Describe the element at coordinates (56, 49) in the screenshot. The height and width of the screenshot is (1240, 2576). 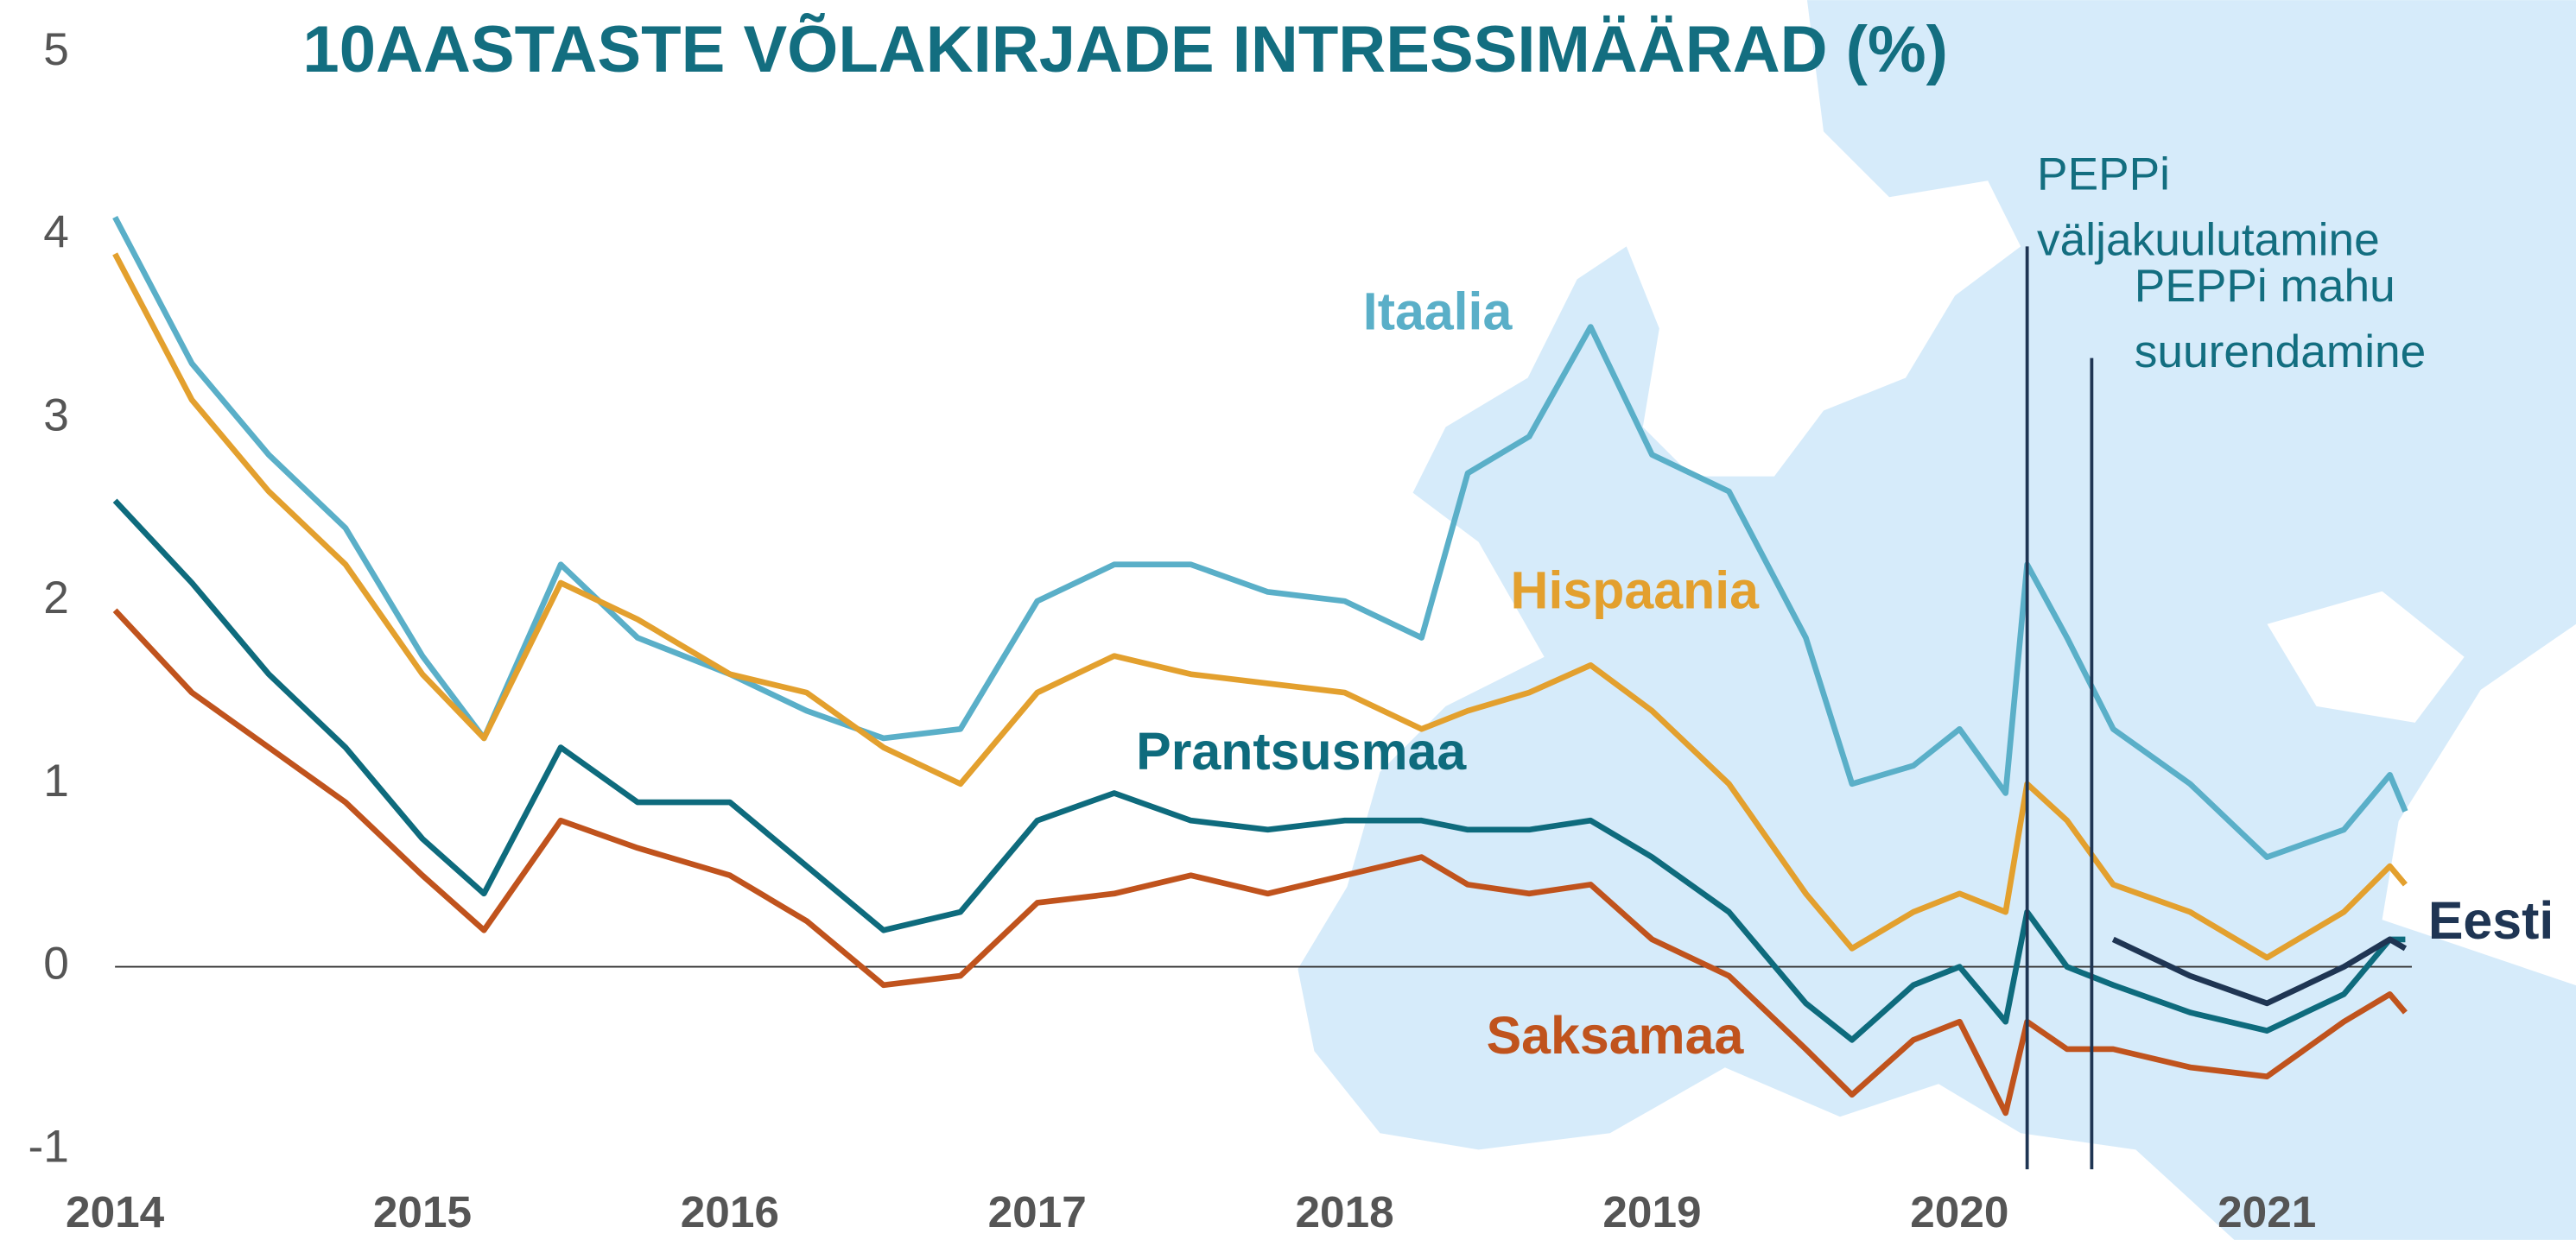
I see `y-tick-label: 5` at that location.